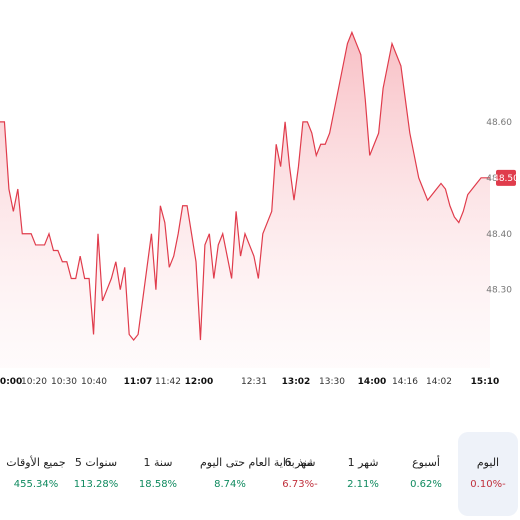 Image resolution: width=520 pixels, height=520 pixels. What do you see at coordinates (138, 382) in the screenshot?
I see `x-tick-label: 11:07` at bounding box center [138, 382].